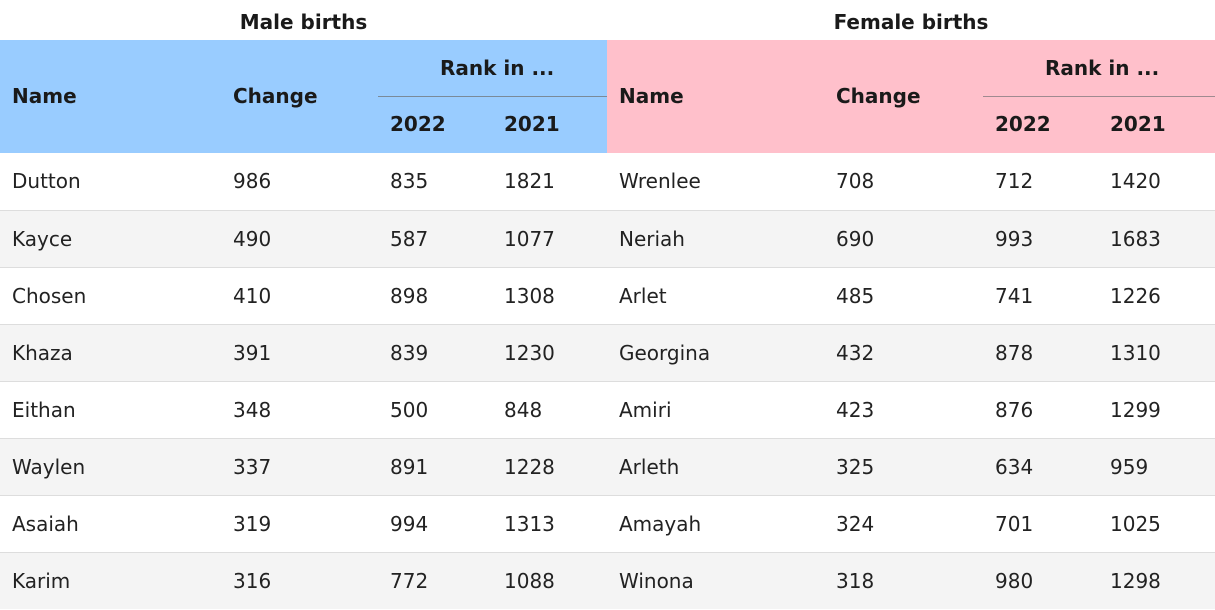 This screenshot has width=1215, height=610. I want to click on male-rank-2021-cell: 848, so click(523, 410).